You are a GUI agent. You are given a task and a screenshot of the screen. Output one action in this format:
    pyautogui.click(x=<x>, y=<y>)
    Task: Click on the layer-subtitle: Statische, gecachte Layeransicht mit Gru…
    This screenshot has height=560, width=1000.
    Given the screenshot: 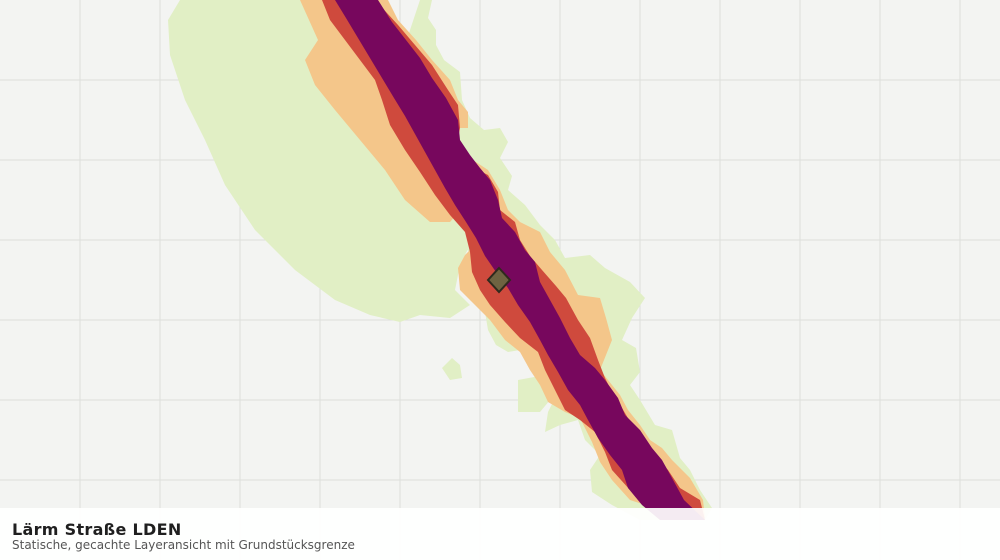 What is the action you would take?
    pyautogui.click(x=183, y=545)
    